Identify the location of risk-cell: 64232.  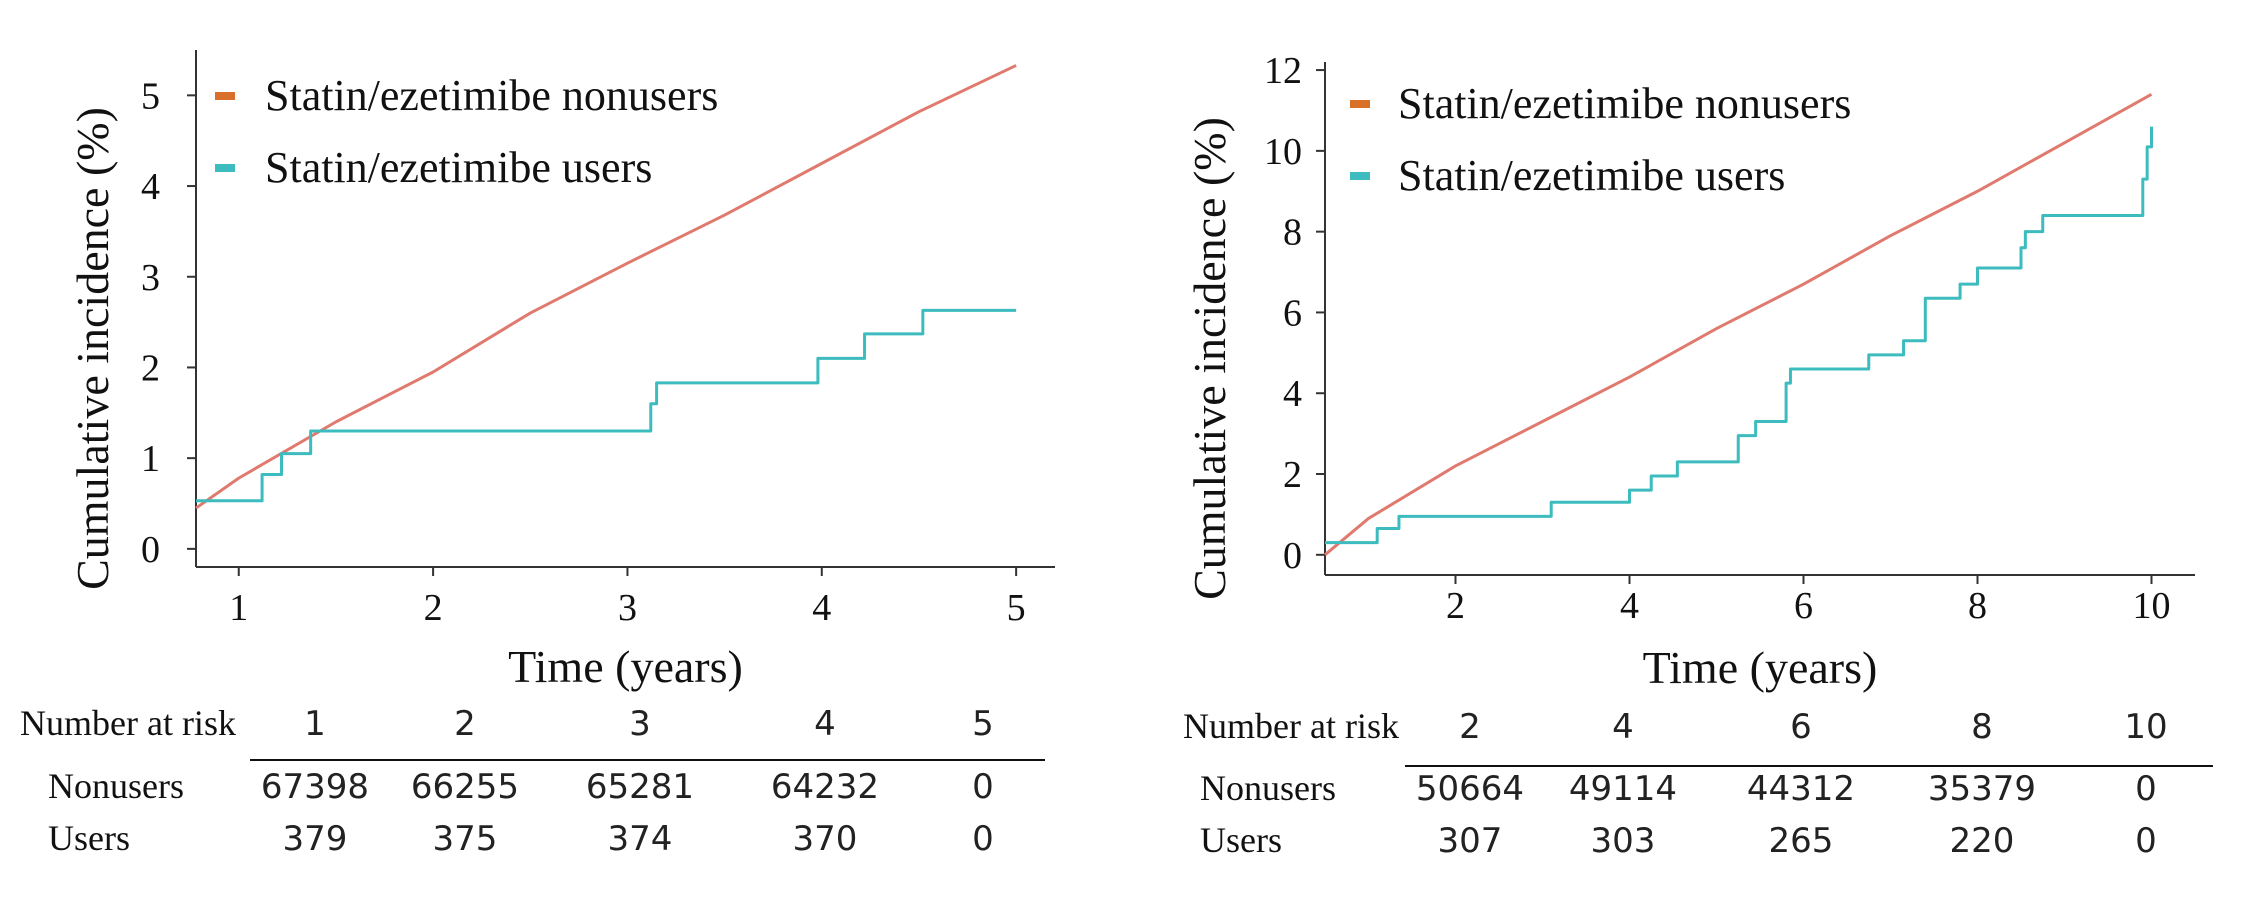
(825, 787).